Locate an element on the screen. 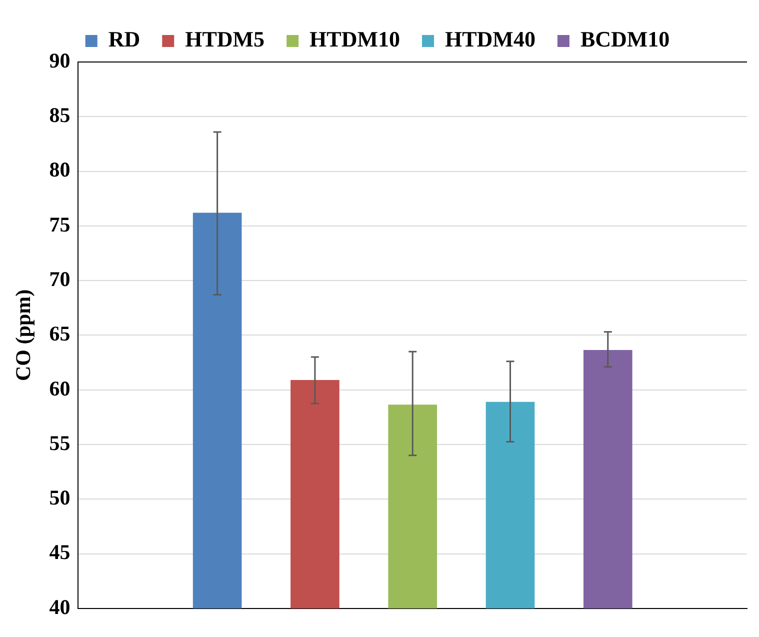  legend-label: HTDM5 is located at coordinates (225, 39).